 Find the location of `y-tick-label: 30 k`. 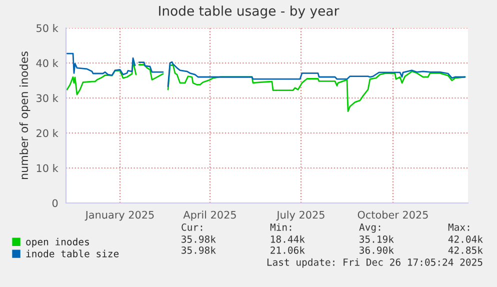

y-tick-label: 30 k is located at coordinates (47, 98).